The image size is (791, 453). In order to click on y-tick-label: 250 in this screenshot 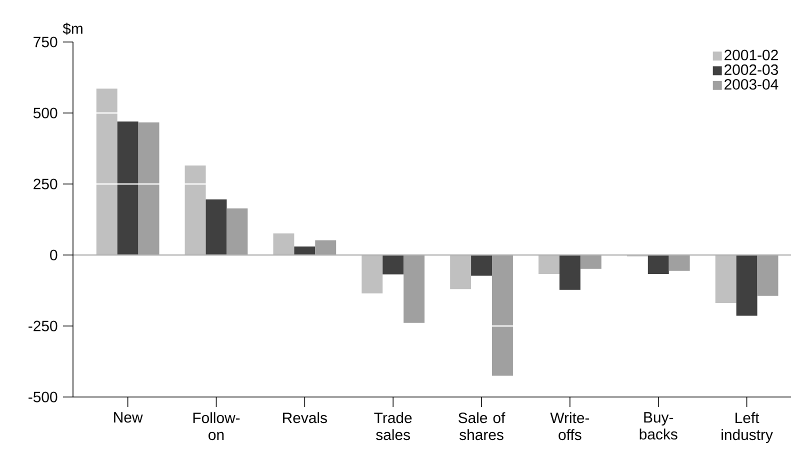, I will do `click(46, 184)`.